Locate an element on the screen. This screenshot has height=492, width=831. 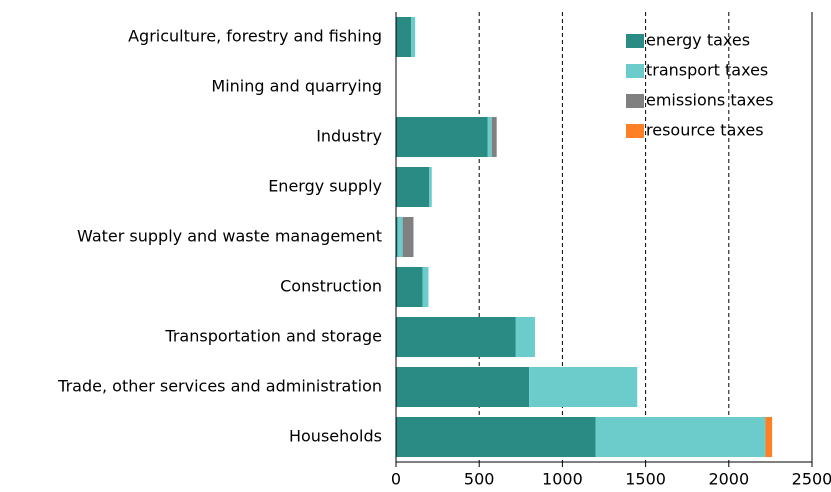
y-tick-label: Construction is located at coordinates (331, 286).